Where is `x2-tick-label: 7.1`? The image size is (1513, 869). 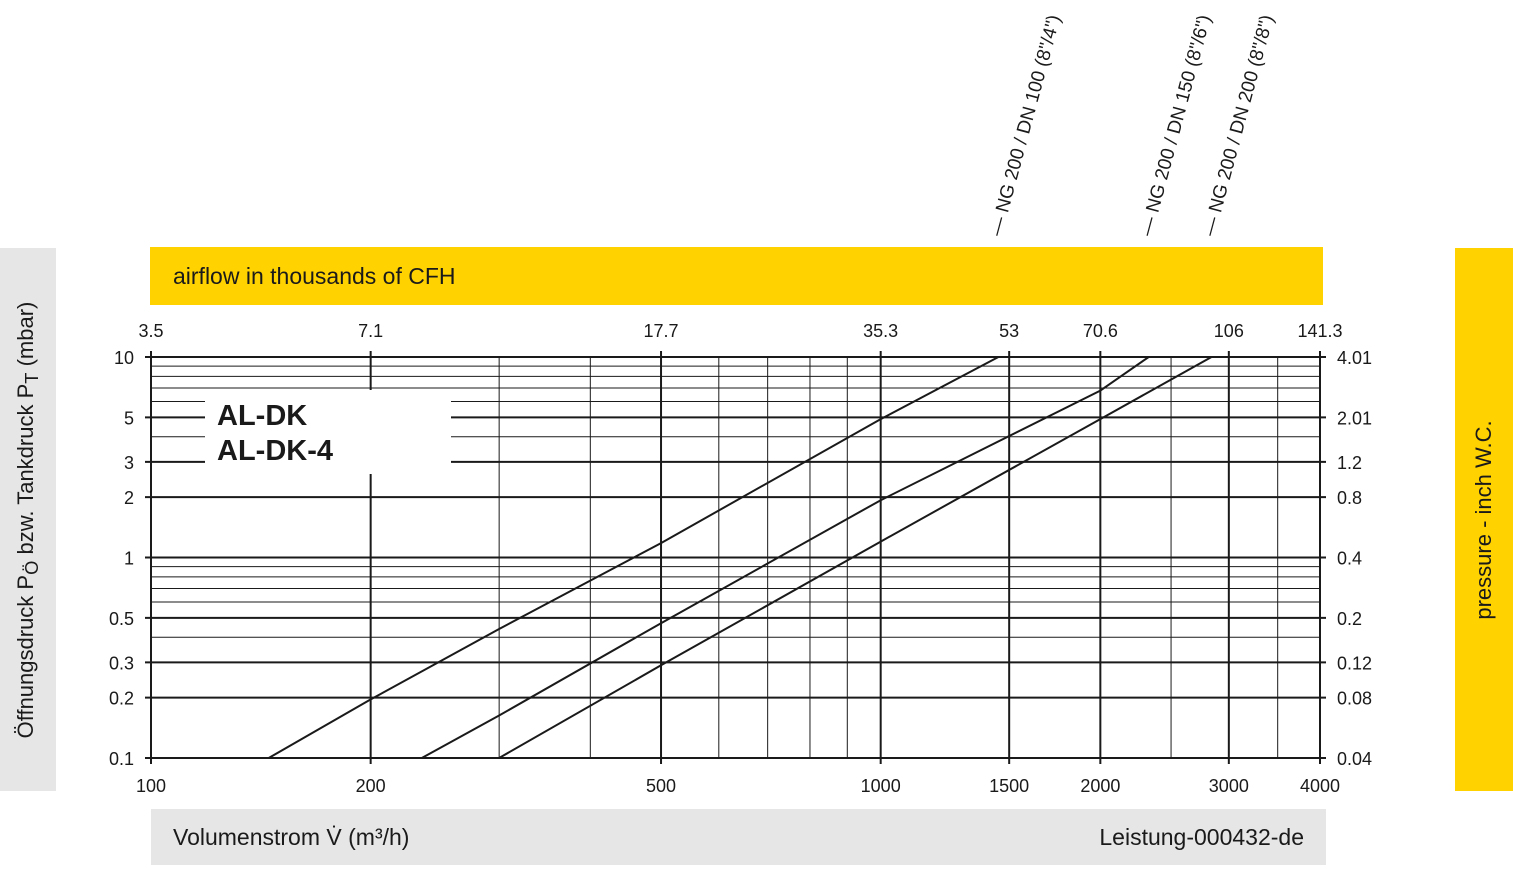 x2-tick-label: 7.1 is located at coordinates (370, 331).